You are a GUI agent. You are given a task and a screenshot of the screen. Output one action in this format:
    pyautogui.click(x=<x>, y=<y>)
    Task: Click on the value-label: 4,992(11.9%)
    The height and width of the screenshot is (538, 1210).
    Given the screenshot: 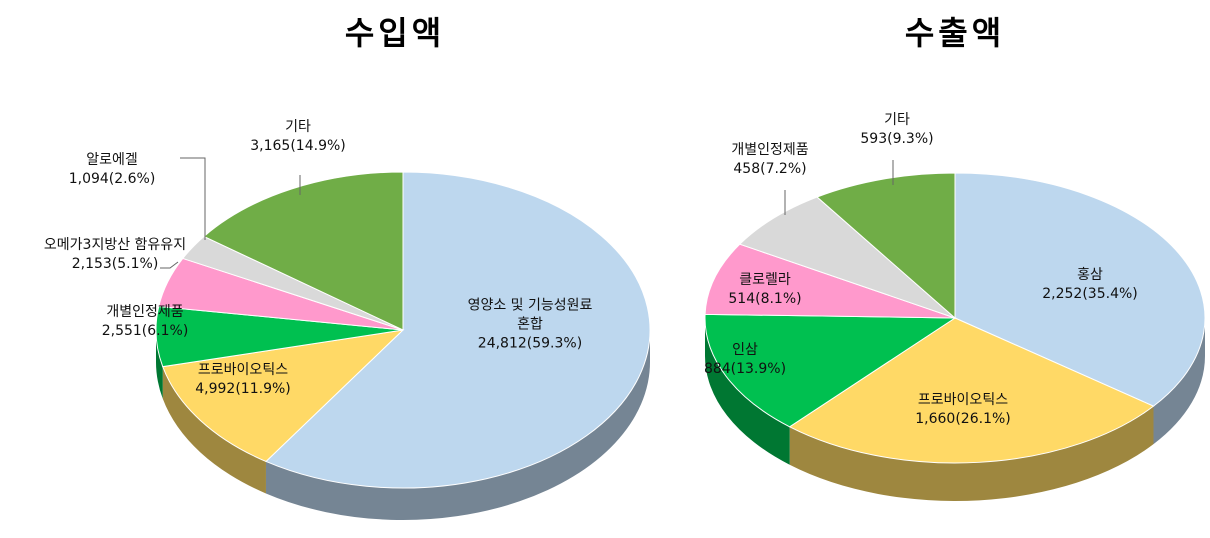 What is the action you would take?
    pyautogui.click(x=243, y=389)
    